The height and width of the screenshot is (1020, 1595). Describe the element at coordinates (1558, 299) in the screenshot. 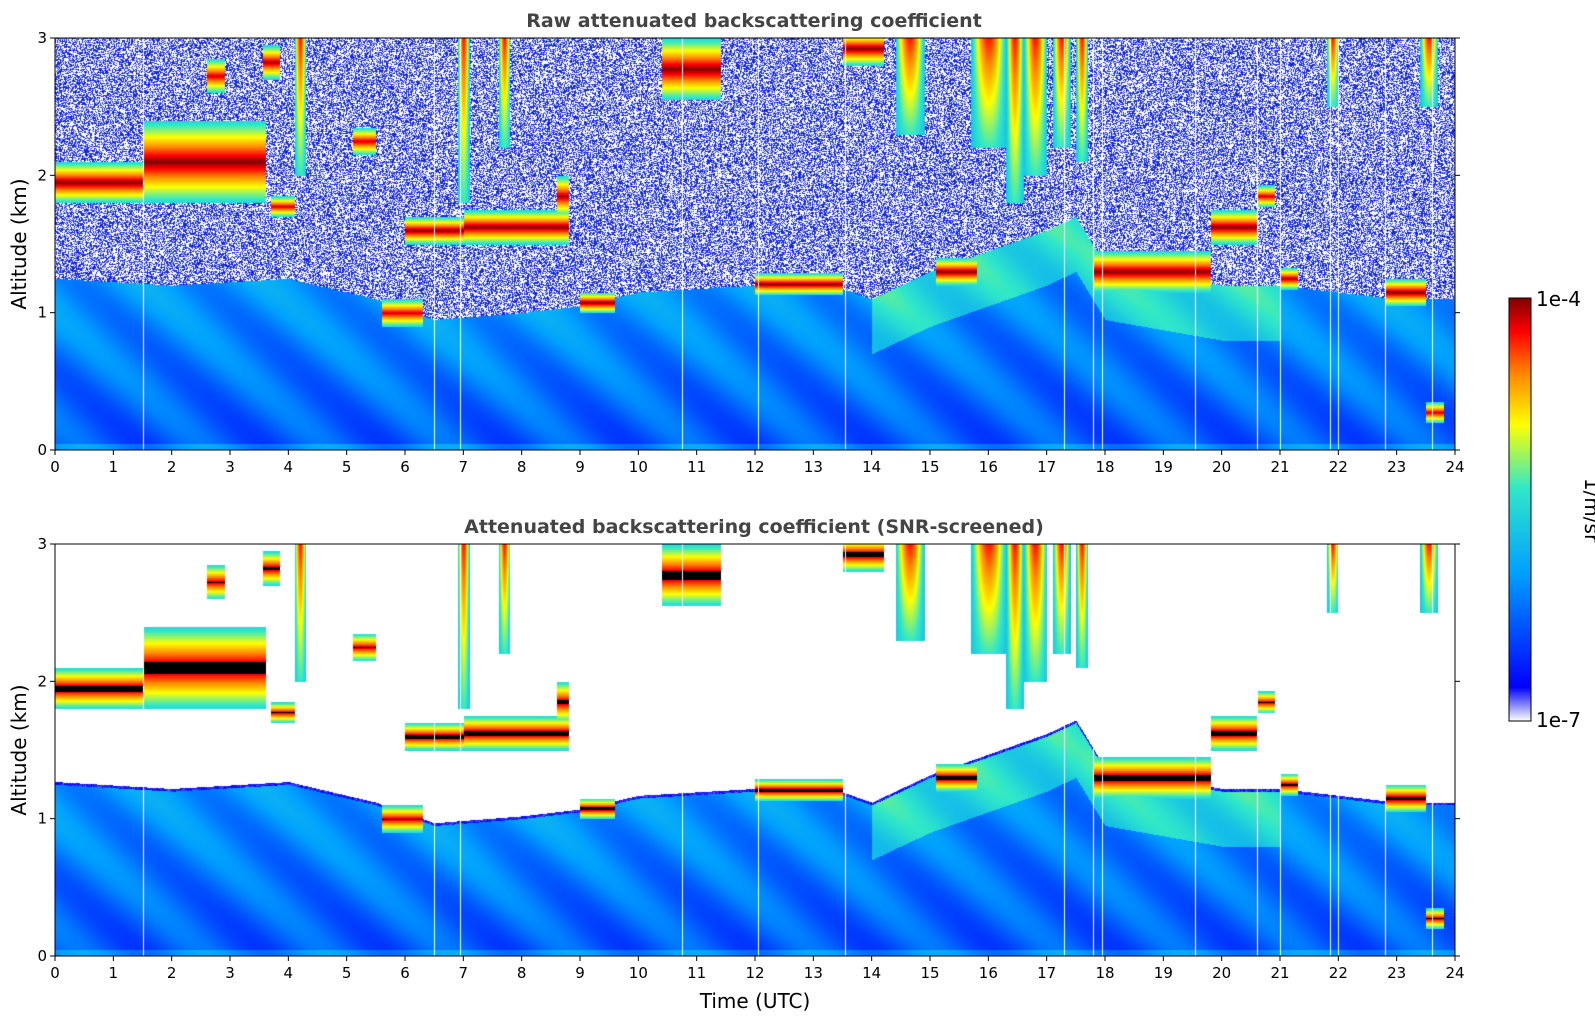

I see `colorbar-max-label: 1e-4` at that location.